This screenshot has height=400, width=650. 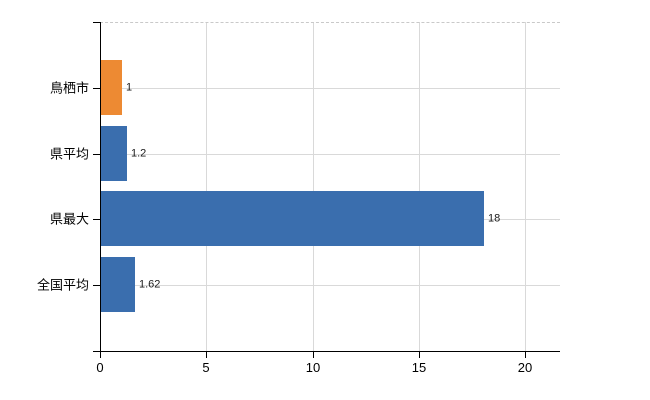 I want to click on category-label: 全国平均, so click(x=62, y=285).